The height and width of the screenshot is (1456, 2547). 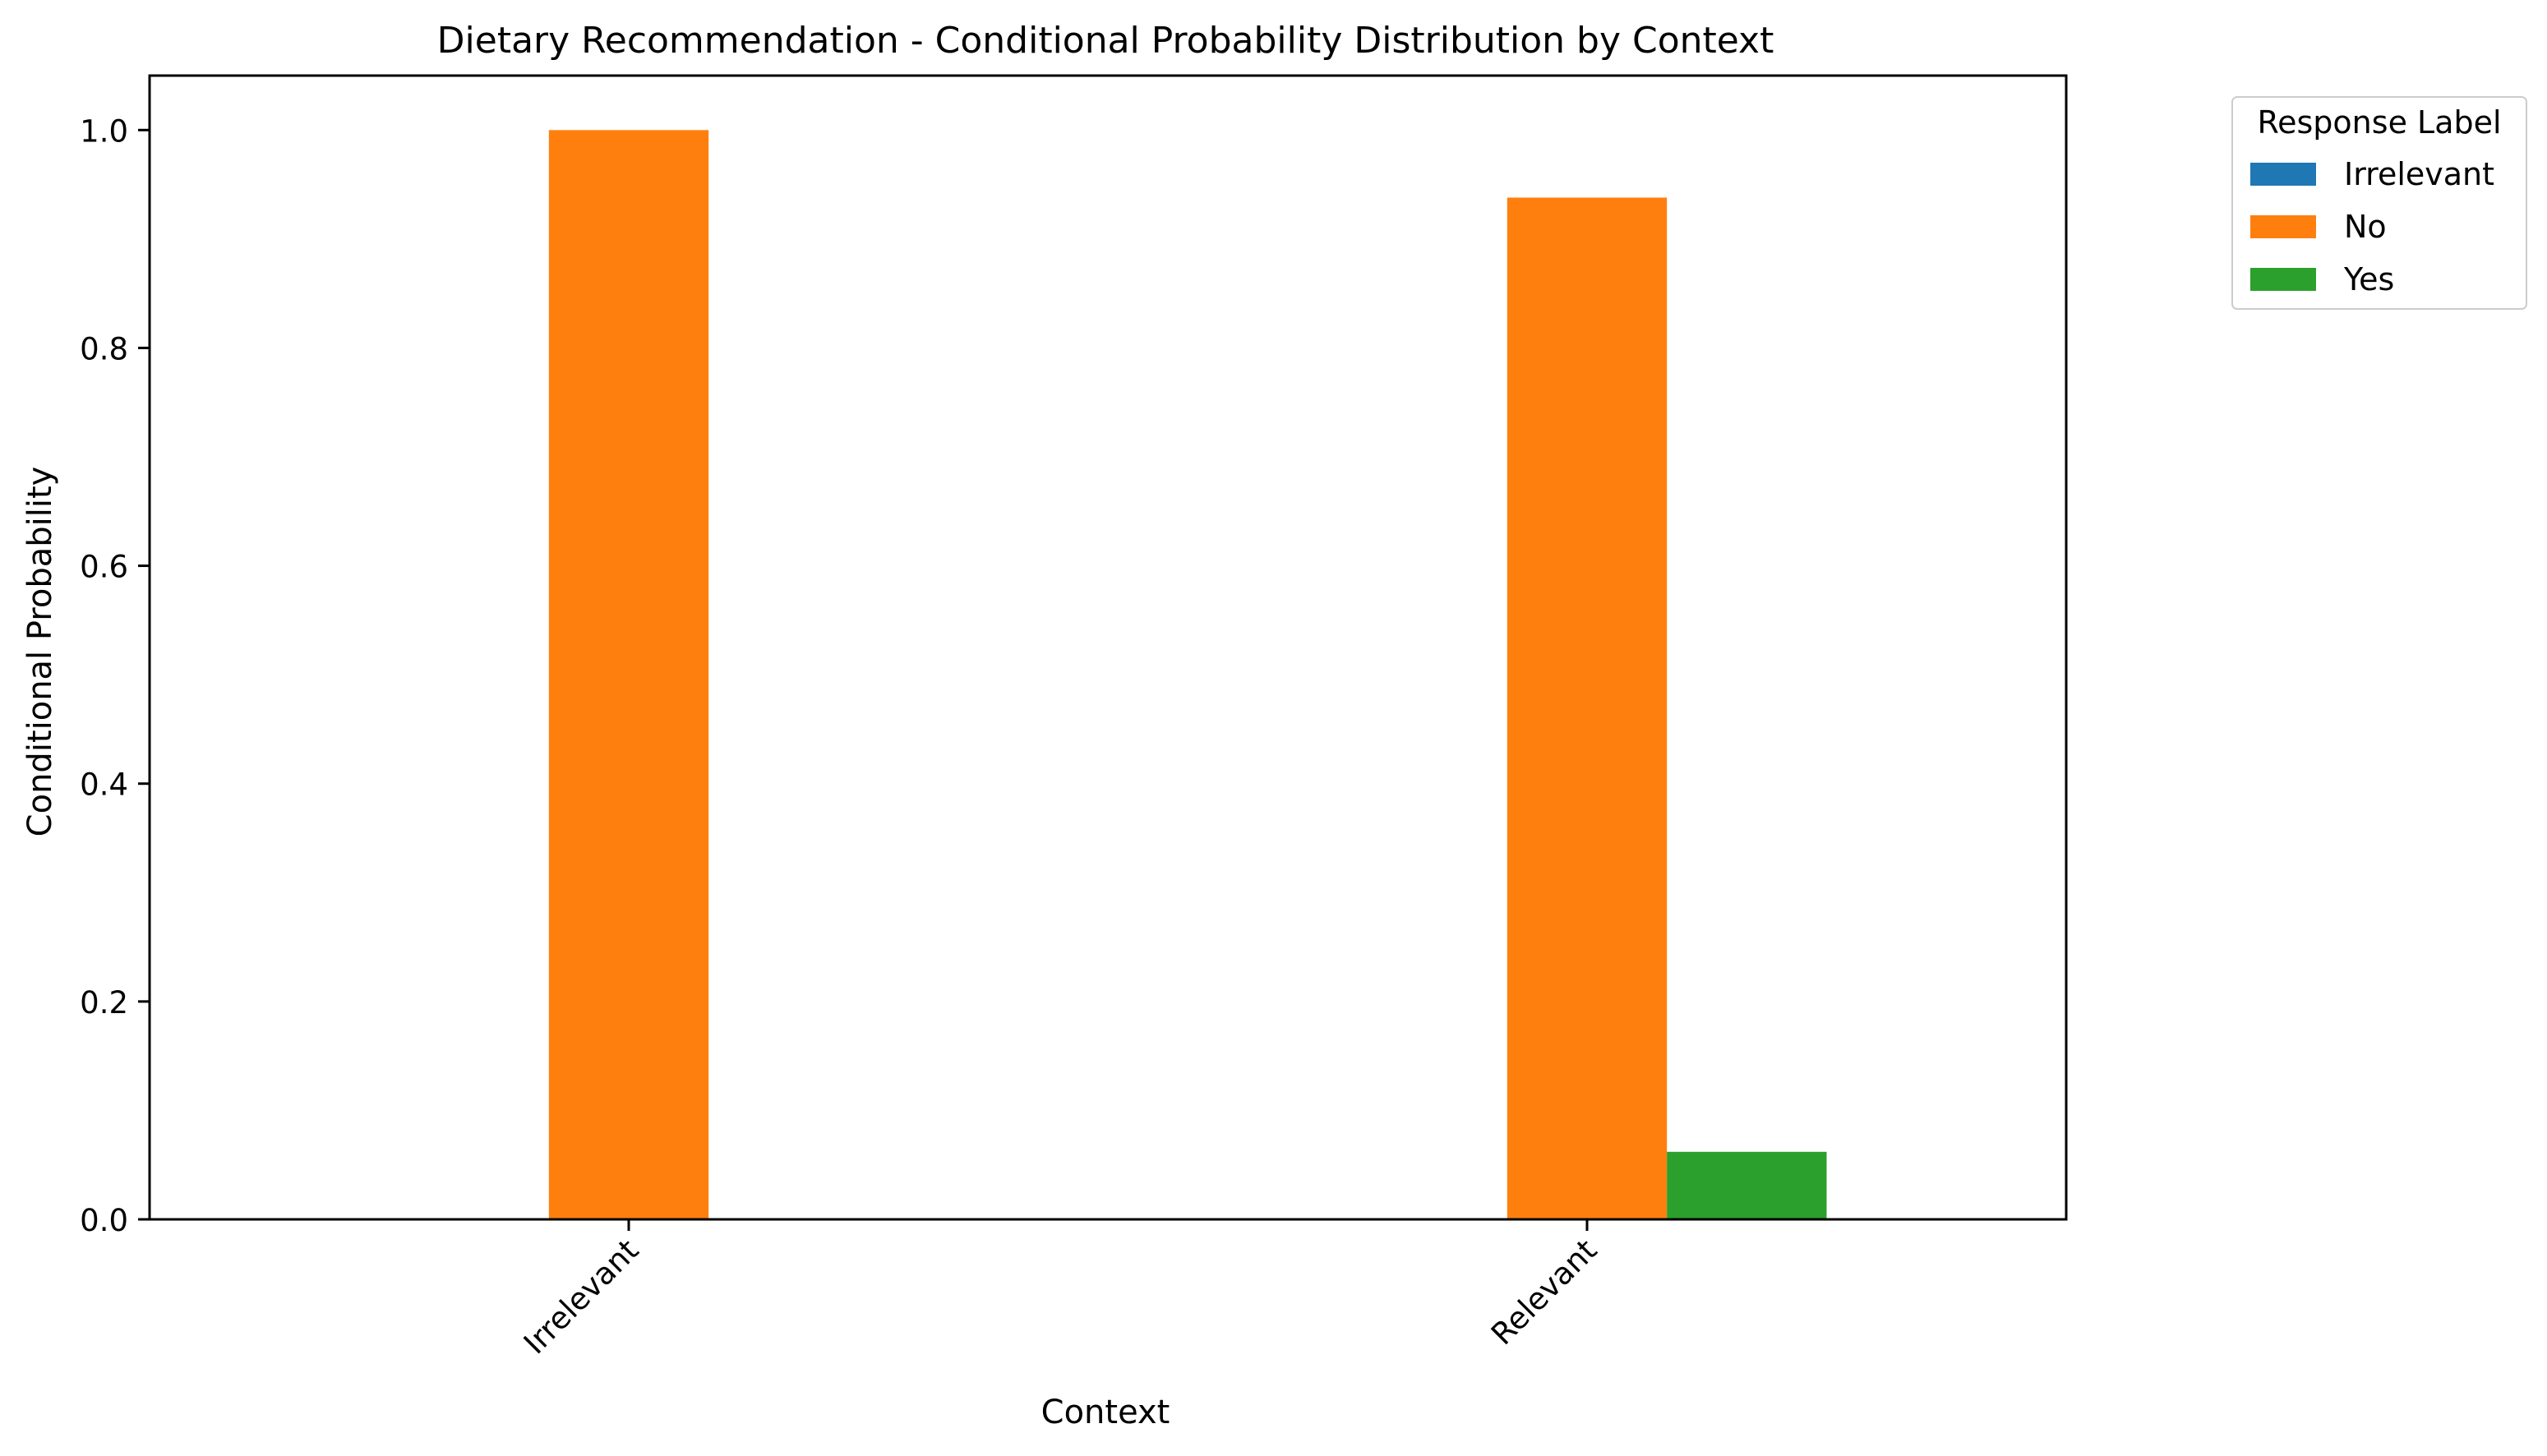 What do you see at coordinates (628, 674) in the screenshot?
I see `bar-no-irrelevant` at bounding box center [628, 674].